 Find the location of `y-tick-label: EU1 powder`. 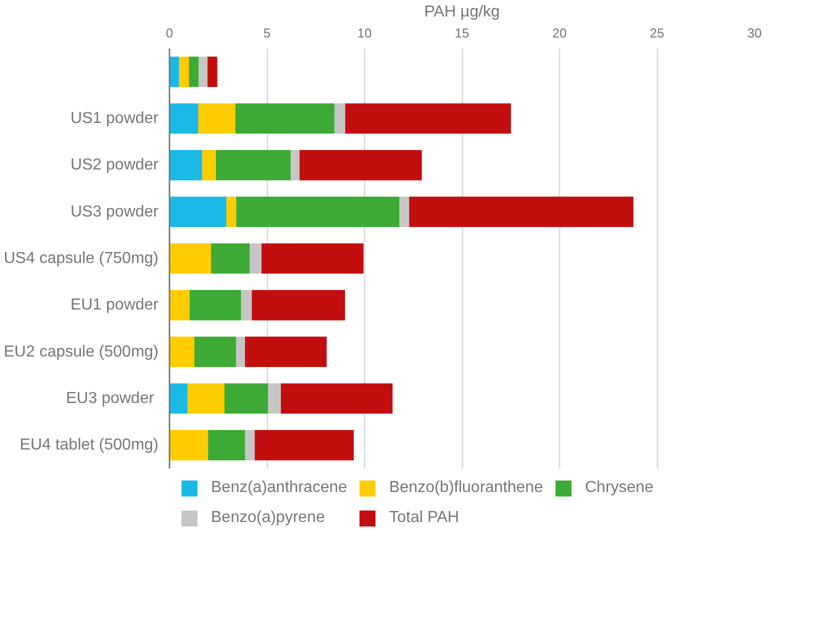

y-tick-label: EU1 powder is located at coordinates (115, 305).